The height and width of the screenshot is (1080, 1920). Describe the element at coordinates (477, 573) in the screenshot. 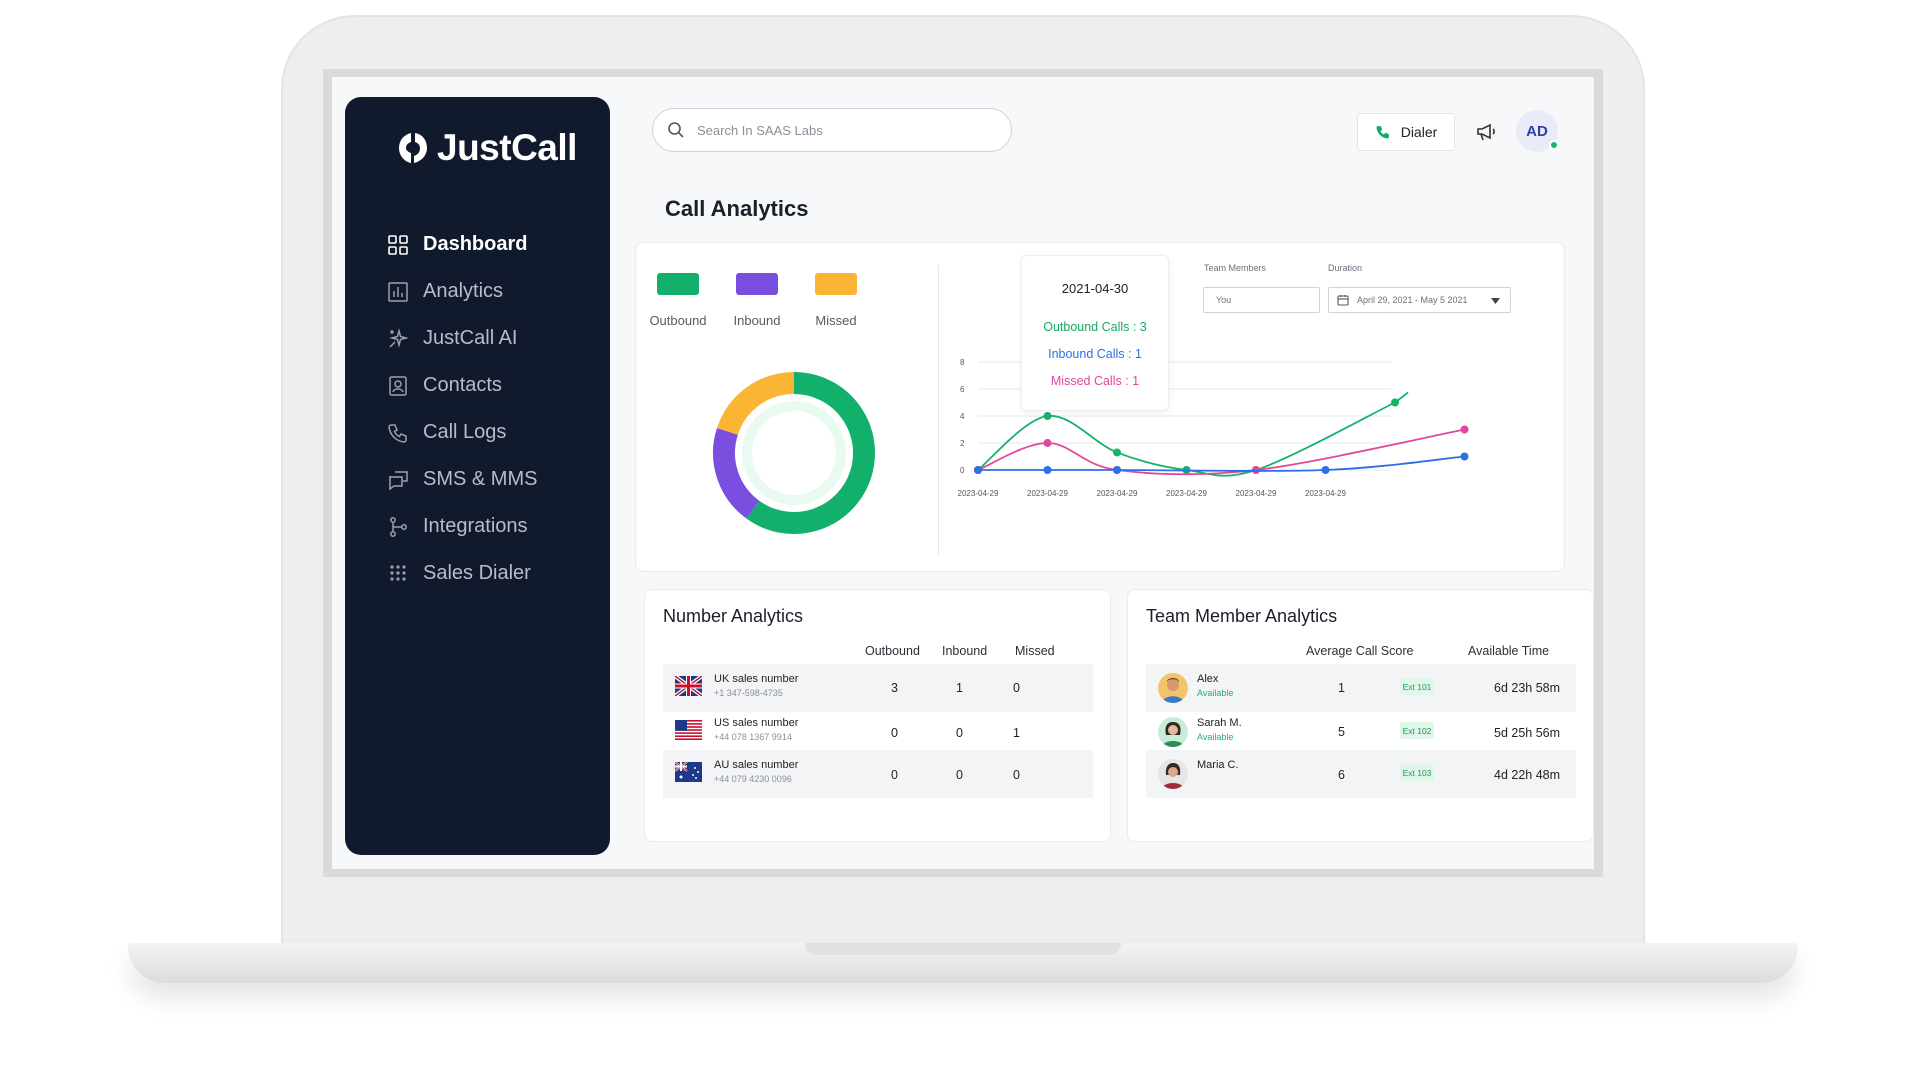

I see `sidebar-item-label: Sales Dialer` at that location.